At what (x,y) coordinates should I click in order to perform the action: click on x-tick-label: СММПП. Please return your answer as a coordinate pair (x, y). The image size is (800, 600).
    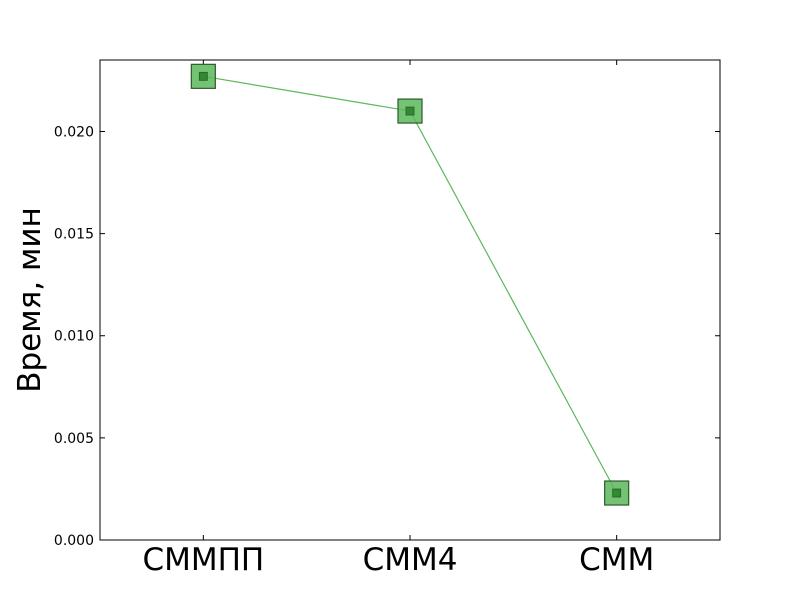
    Looking at the image, I should click on (203, 560).